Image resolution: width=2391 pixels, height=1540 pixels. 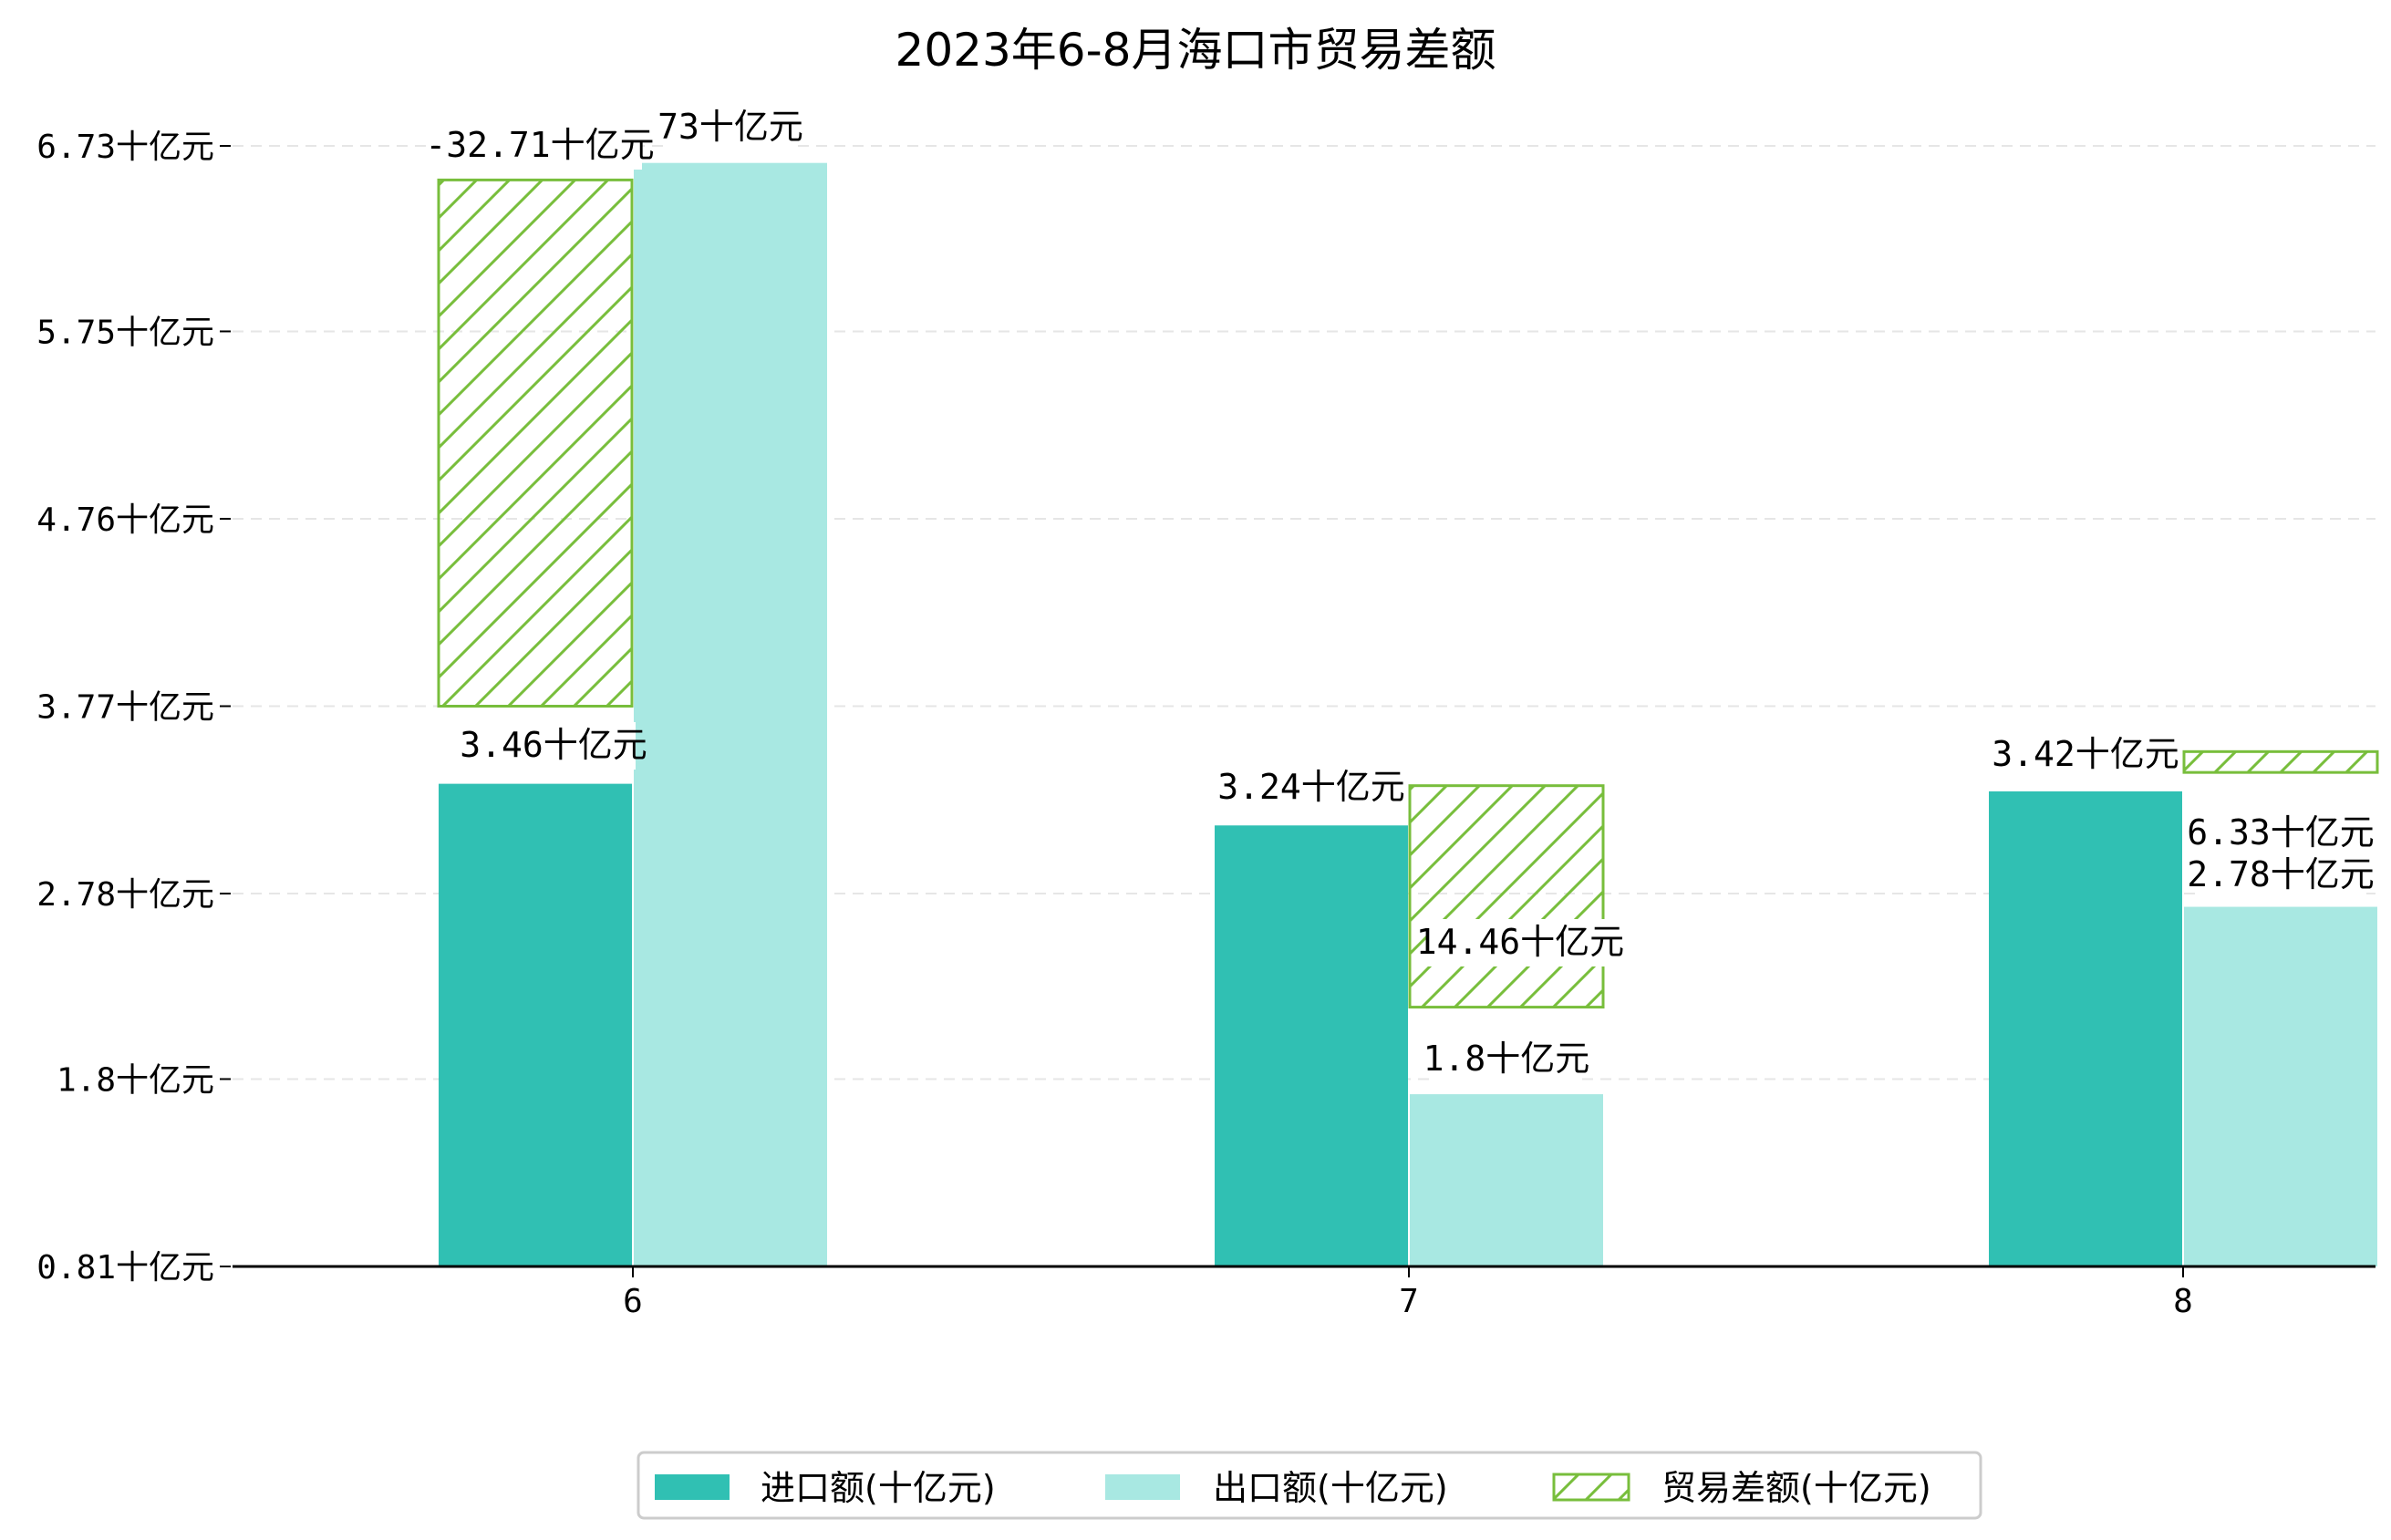 I want to click on legend-label-balance: 贸易差额(十亿元), so click(x=1796, y=1488).